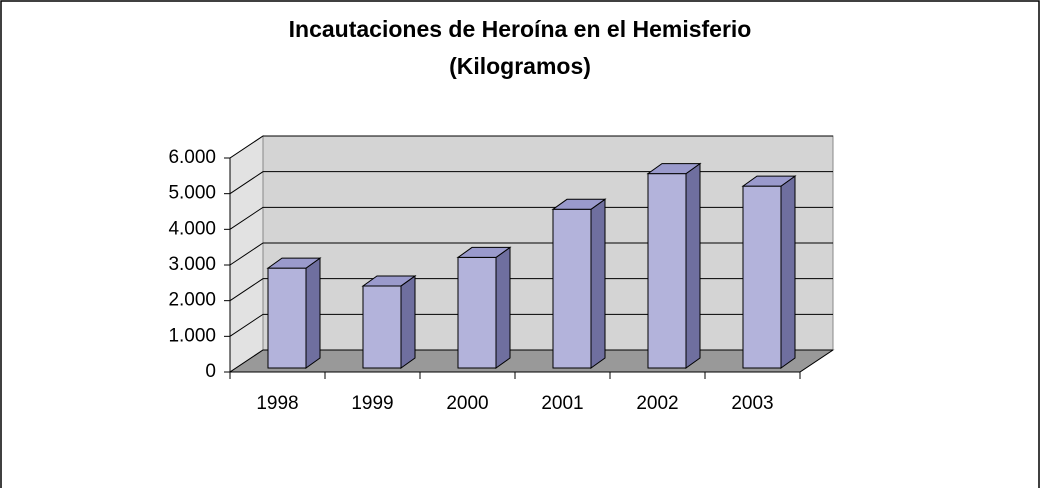 The image size is (1047, 488). What do you see at coordinates (816, 361) in the screenshot?
I see `floor-edge` at bounding box center [816, 361].